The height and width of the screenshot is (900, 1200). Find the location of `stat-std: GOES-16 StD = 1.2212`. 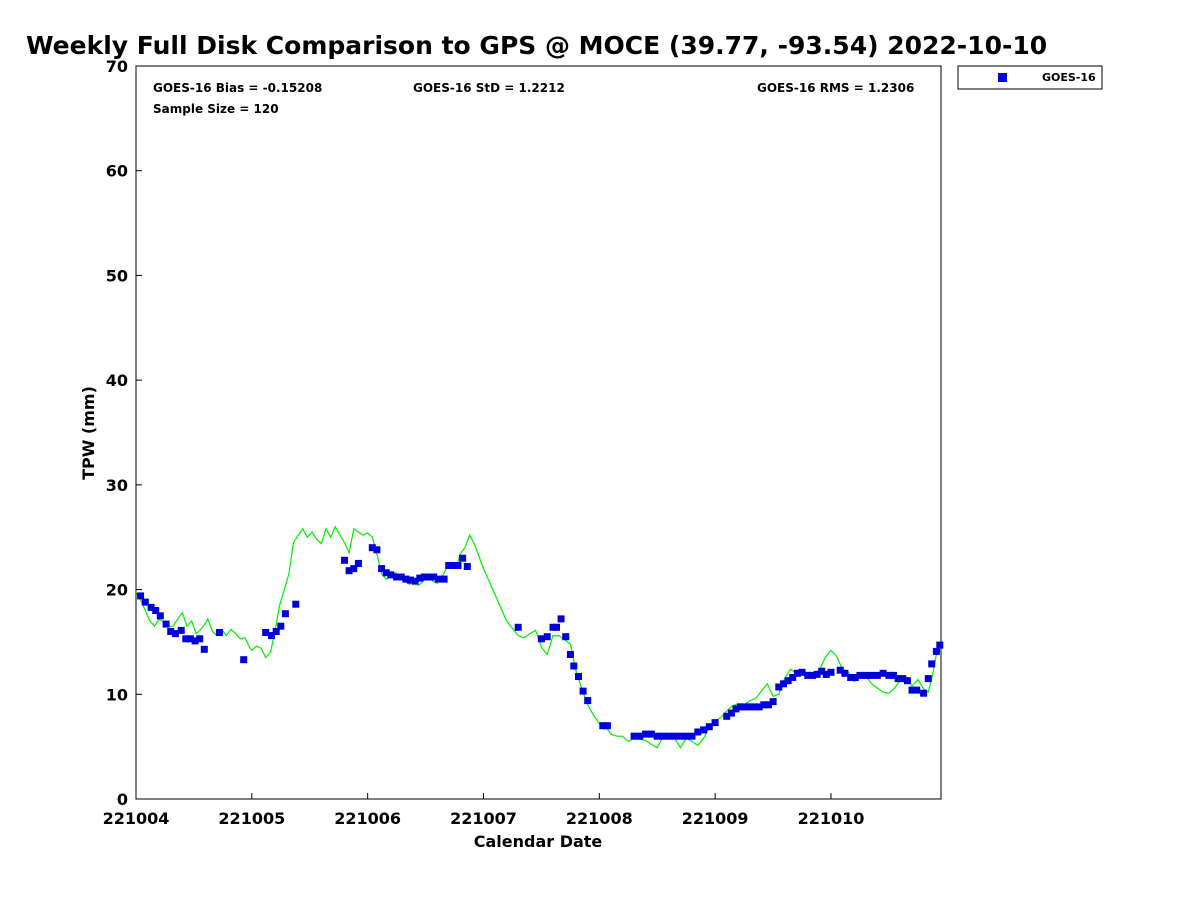

stat-std: GOES-16 StD = 1.2212 is located at coordinates (489, 88).